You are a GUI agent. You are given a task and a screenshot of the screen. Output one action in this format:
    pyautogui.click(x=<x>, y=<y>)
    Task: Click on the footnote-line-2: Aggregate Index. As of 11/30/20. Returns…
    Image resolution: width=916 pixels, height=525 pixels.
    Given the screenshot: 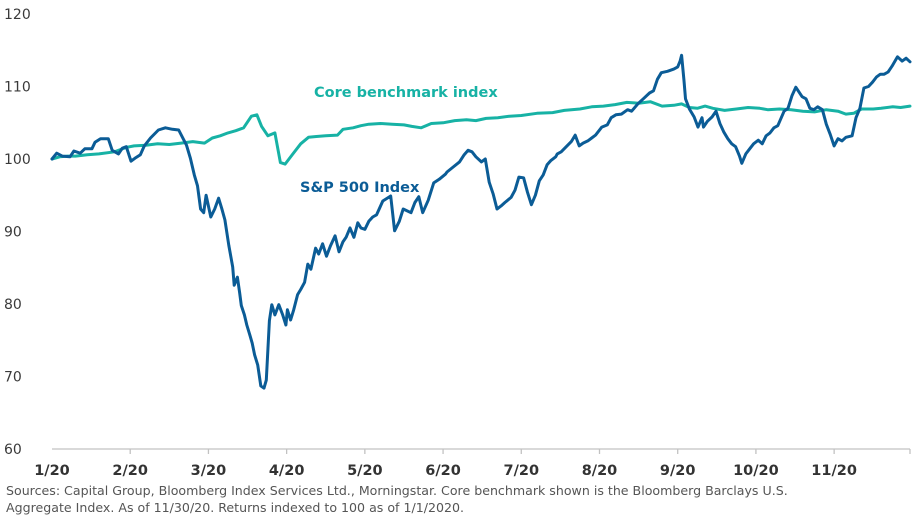 What is the action you would take?
    pyautogui.click(x=235, y=507)
    